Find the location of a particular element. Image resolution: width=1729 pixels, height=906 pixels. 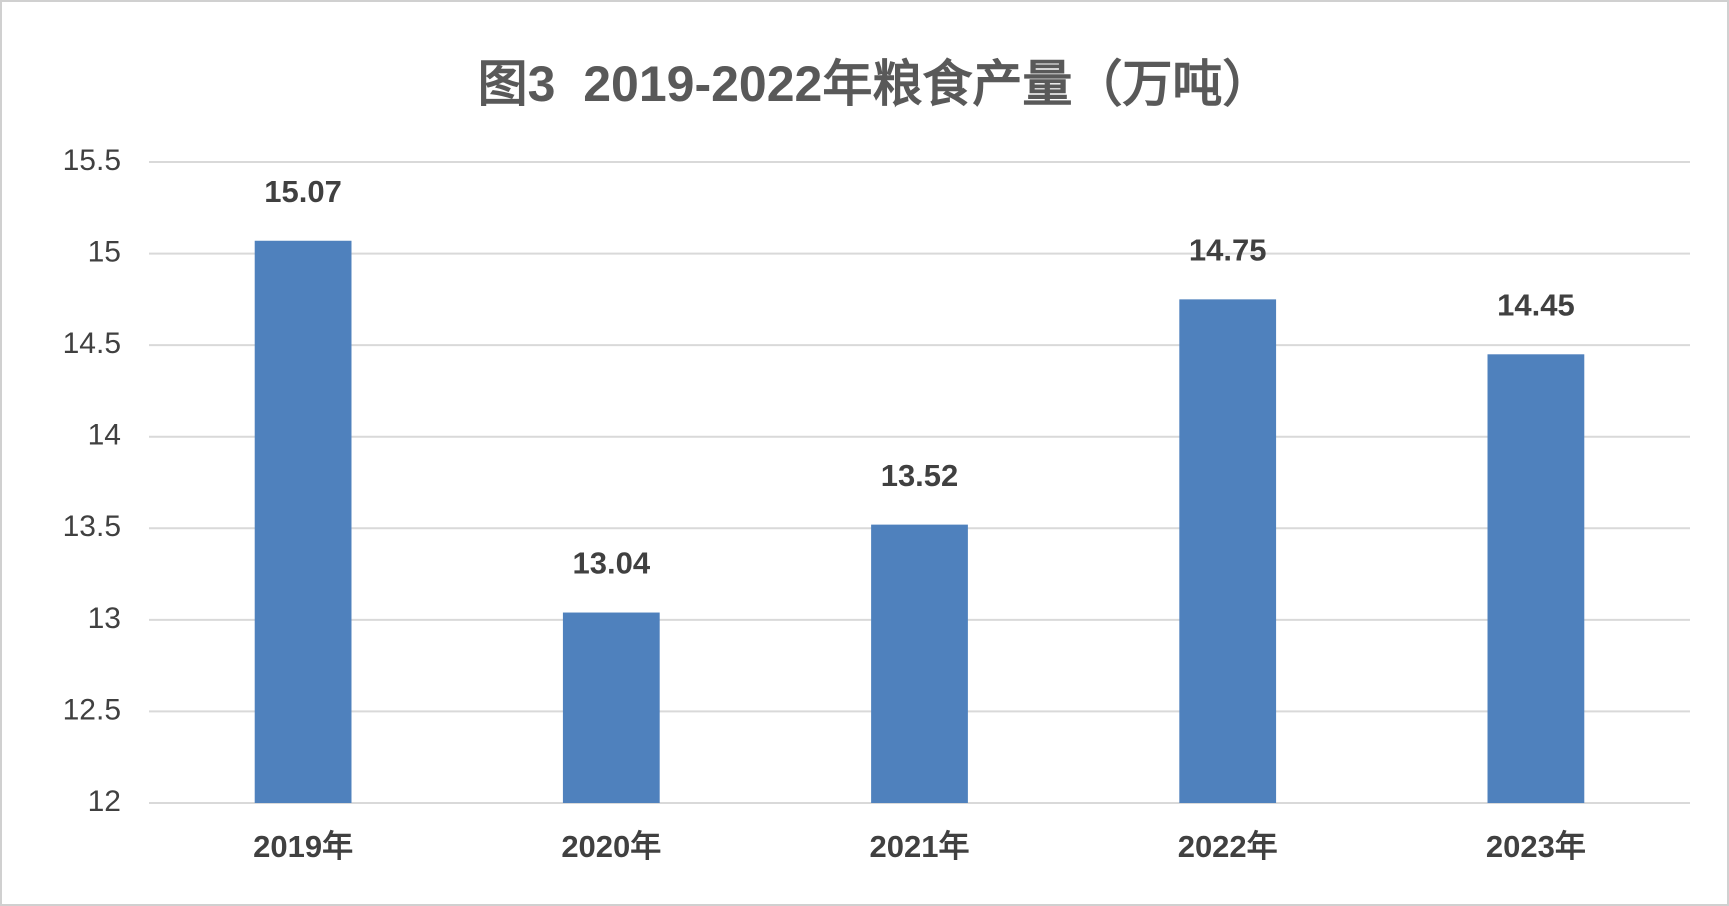

value-label: 13.52 is located at coordinates (920, 475).